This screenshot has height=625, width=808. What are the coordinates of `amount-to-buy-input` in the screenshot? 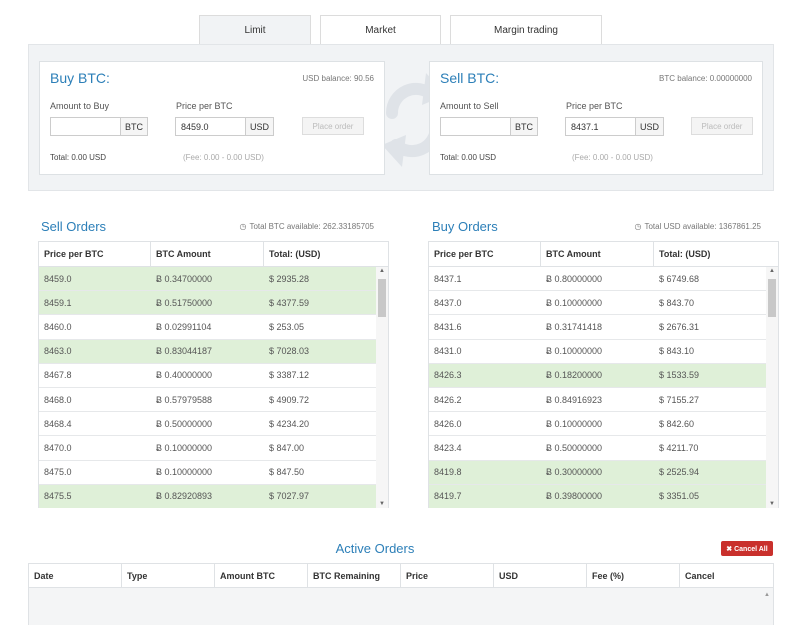 It's located at (85, 126).